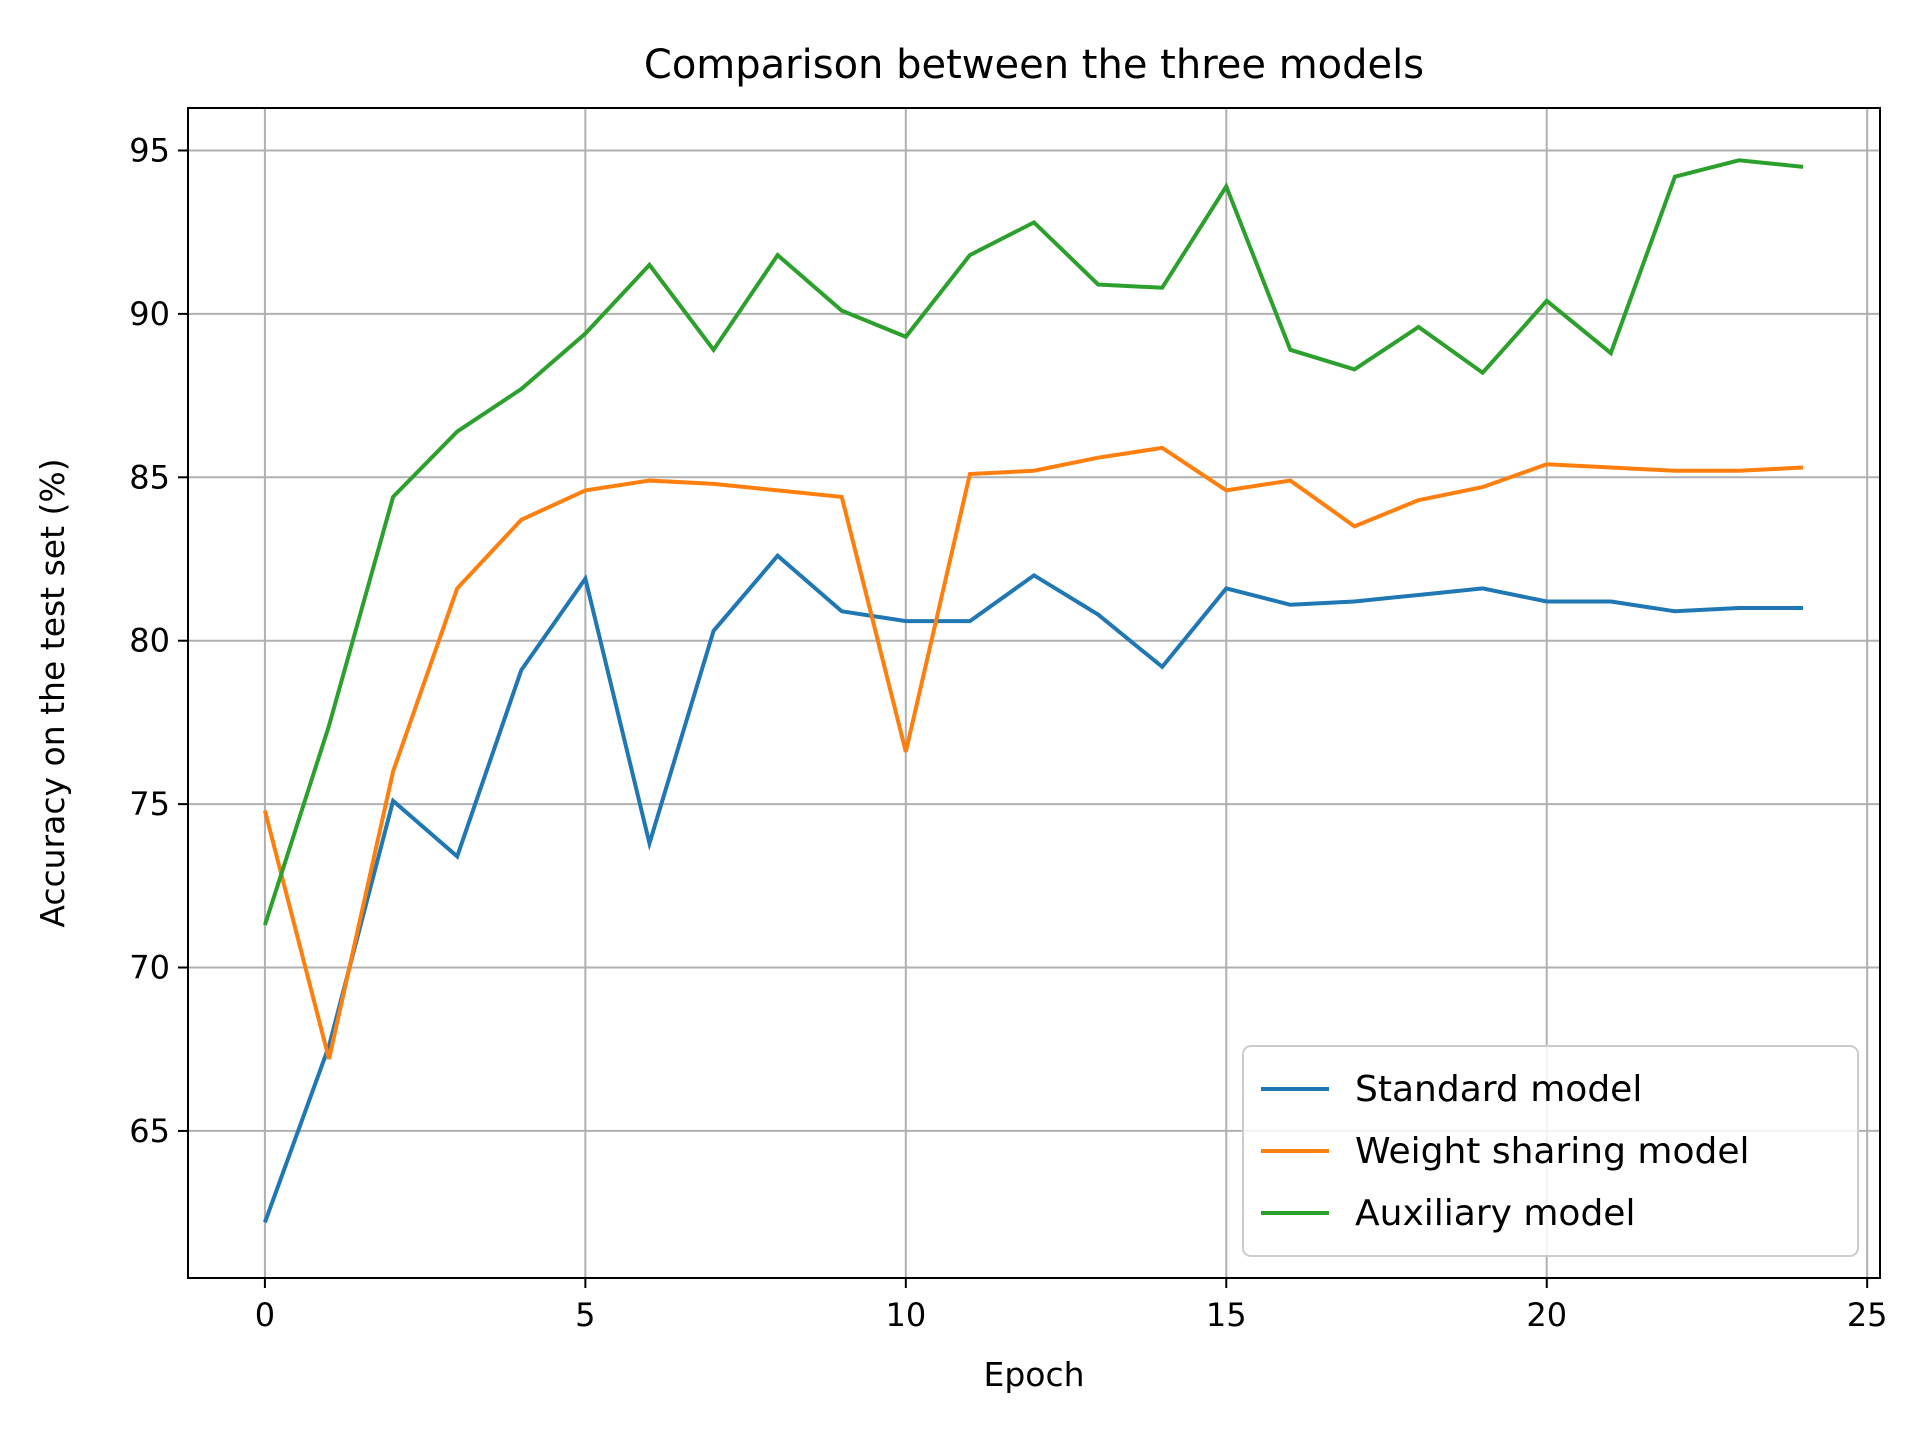 This screenshot has width=1920, height=1445. Describe the element at coordinates (1498, 1089) in the screenshot. I see `legend-label: Standard model` at that location.